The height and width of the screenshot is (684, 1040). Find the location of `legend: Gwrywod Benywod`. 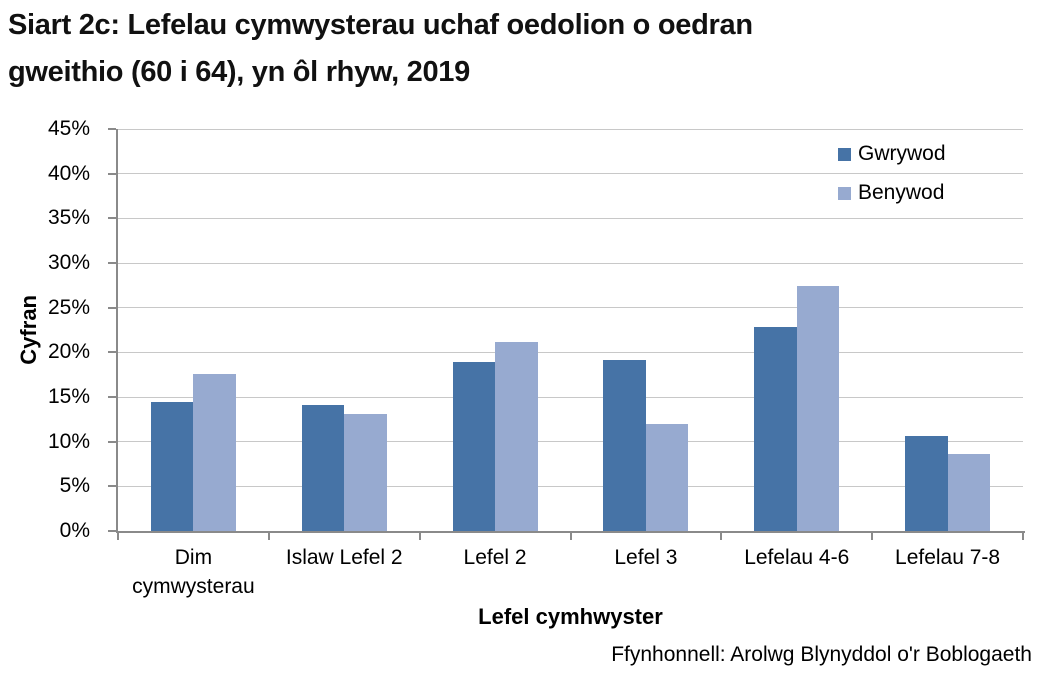

legend: Gwrywod Benywod is located at coordinates (892, 180).